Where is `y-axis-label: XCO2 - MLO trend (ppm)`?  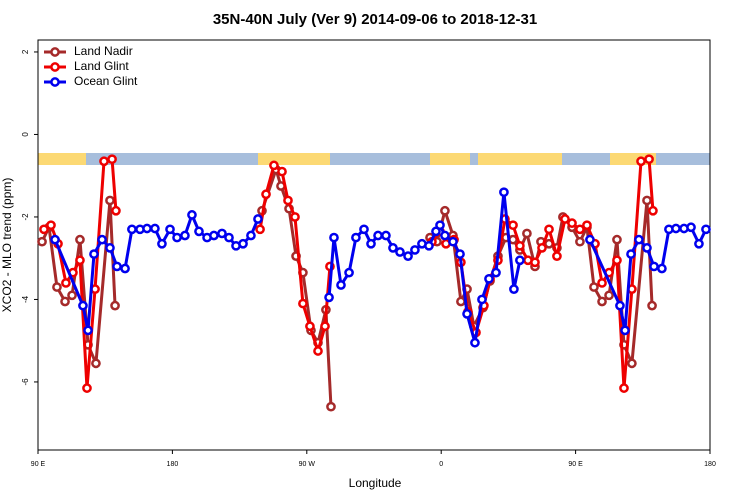 y-axis-label: XCO2 - MLO trend (ppm) is located at coordinates (7, 245).